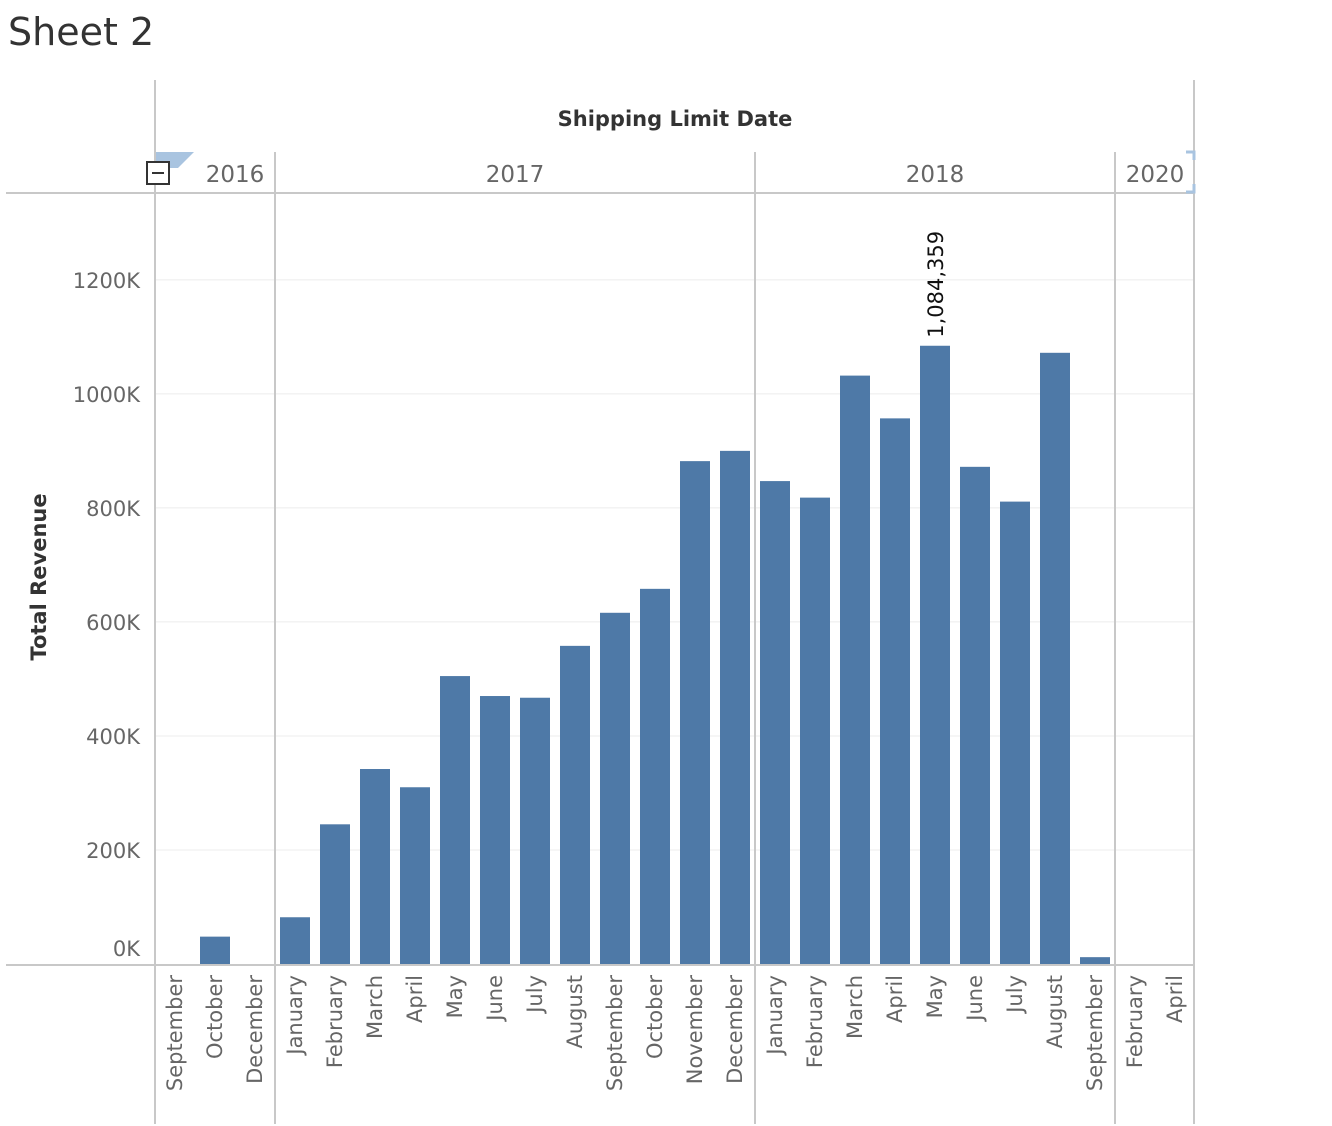 The width and height of the screenshot is (1332, 1126). I want to click on year-header: 2018, so click(935, 175).